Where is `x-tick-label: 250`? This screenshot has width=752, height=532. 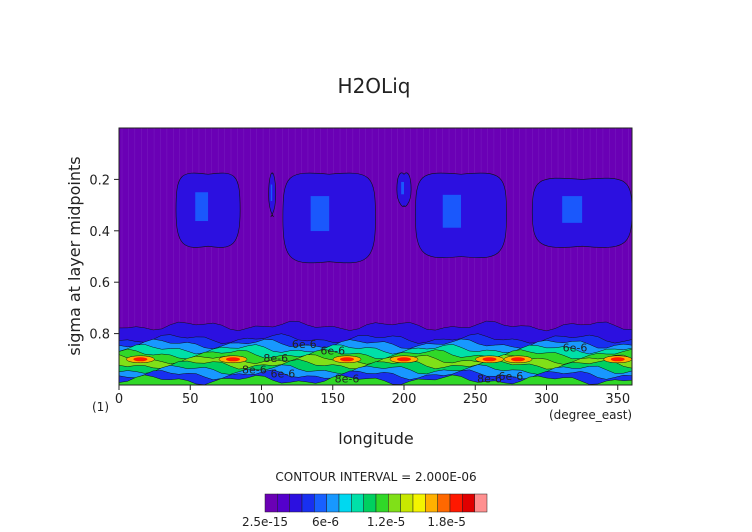
x-tick-label: 250 is located at coordinates (475, 399).